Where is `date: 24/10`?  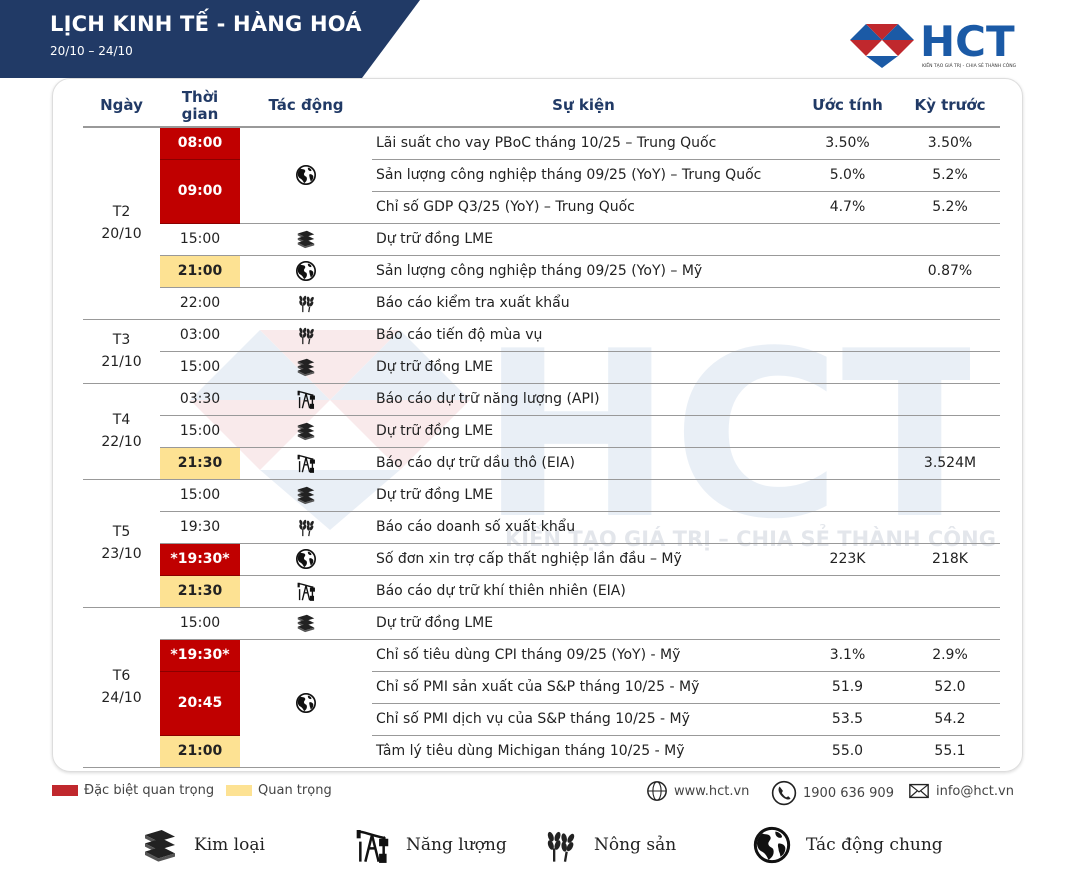 date: 24/10 is located at coordinates (121, 698).